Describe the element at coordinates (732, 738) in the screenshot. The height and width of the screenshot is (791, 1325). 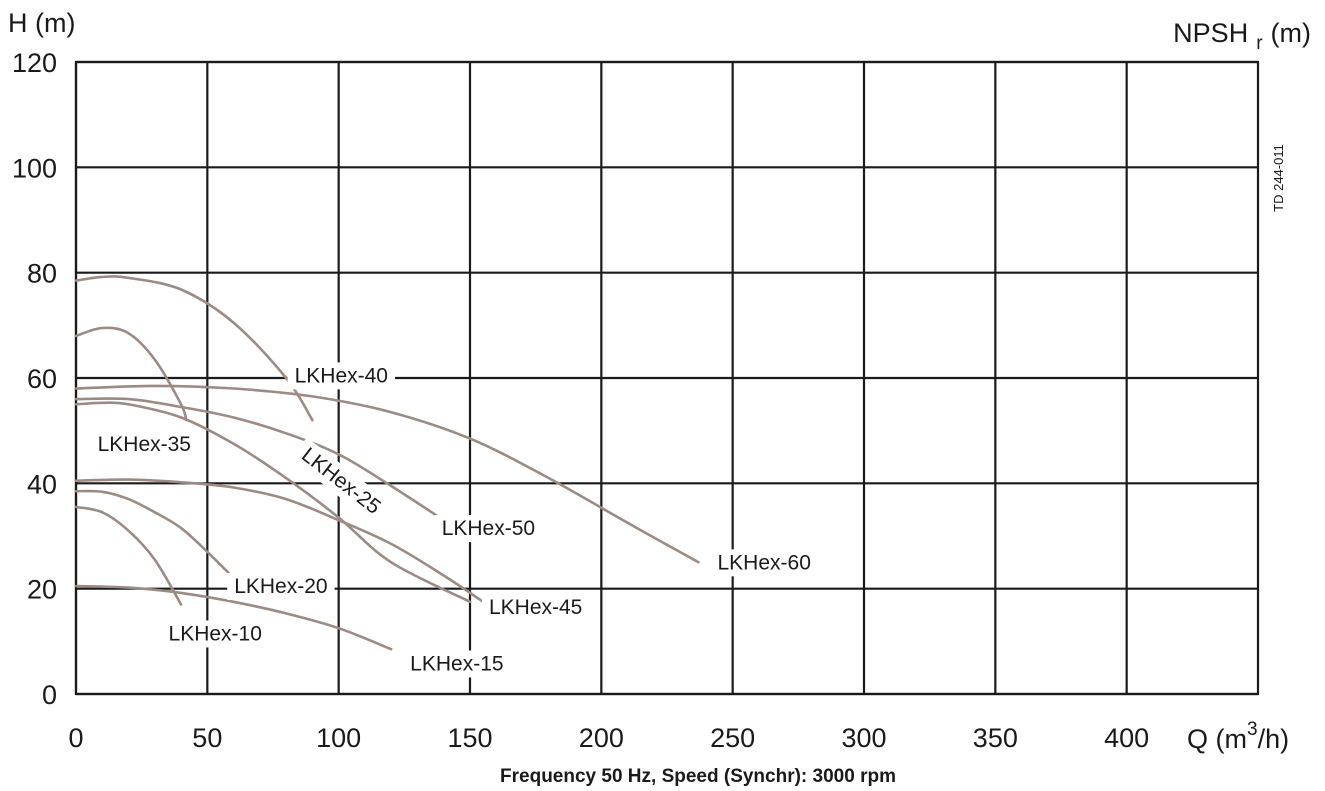
I see `x-tick-label-250: 250` at that location.